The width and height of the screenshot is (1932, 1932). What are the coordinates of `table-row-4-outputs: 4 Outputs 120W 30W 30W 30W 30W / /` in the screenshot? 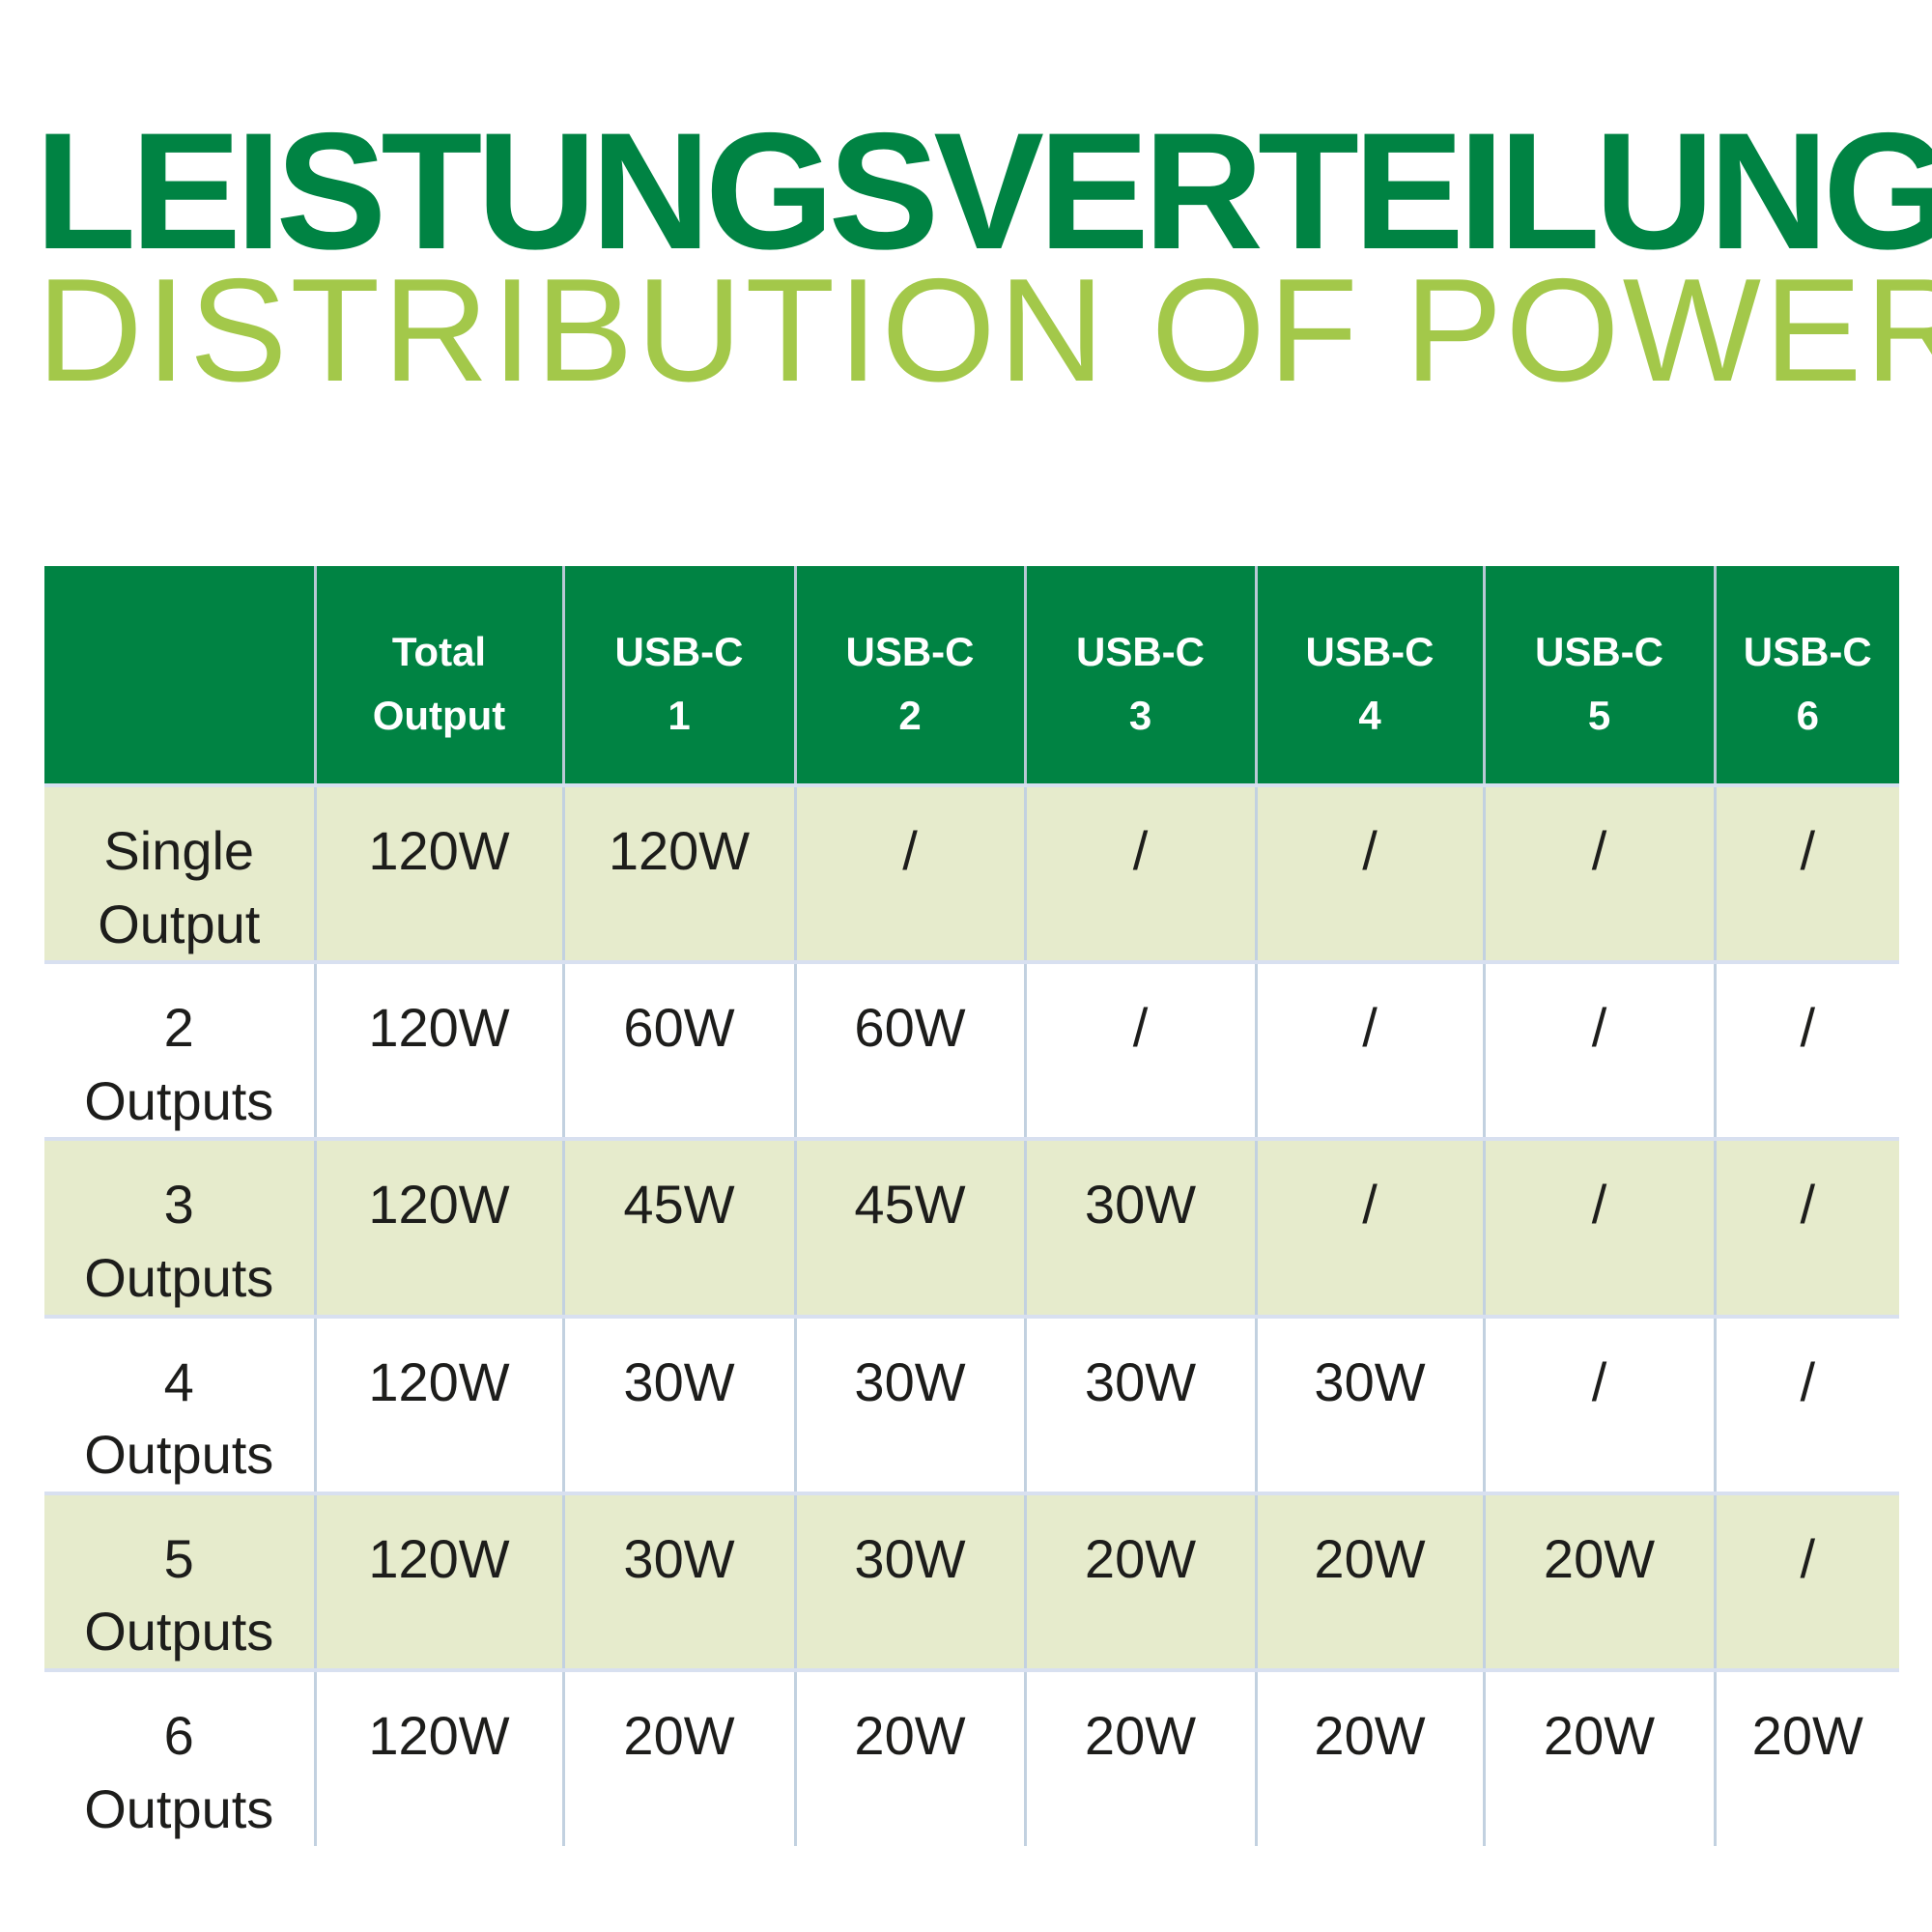 It's located at (971, 1405).